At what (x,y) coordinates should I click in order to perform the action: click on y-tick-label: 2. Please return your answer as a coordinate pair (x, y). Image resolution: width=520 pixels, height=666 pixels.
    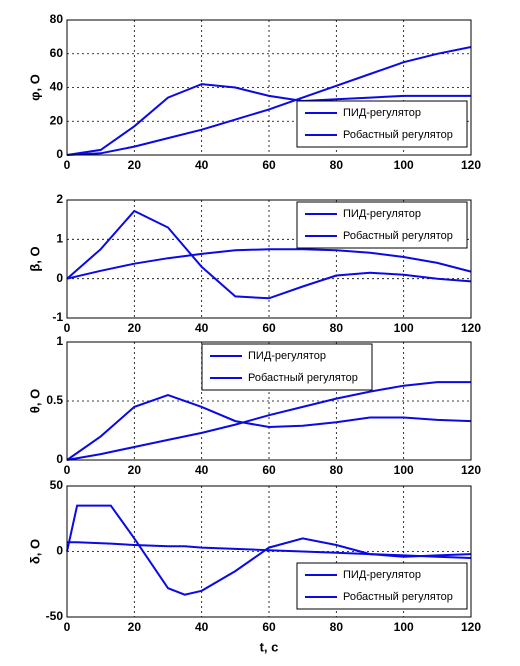
    Looking at the image, I should click on (59, 199).